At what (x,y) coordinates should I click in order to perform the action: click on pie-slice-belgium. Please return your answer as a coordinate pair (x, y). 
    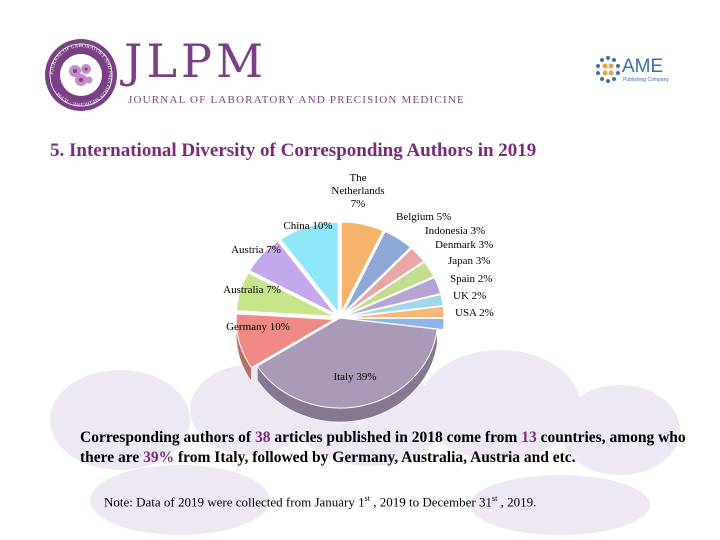
    Looking at the image, I should click on (377, 272).